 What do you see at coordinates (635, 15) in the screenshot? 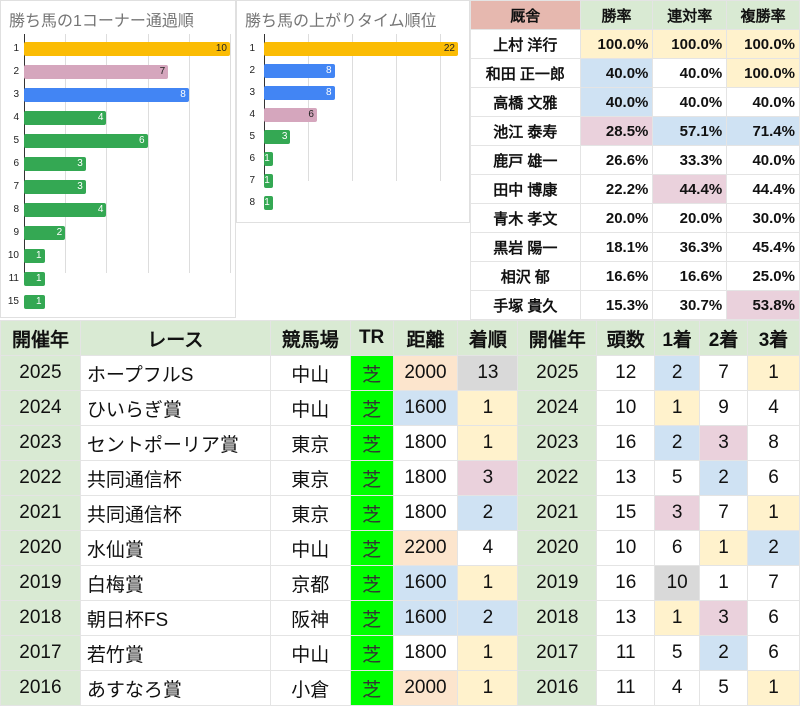
I see `stable-header-row: 厩舎 勝率 連対率 複勝率` at bounding box center [635, 15].